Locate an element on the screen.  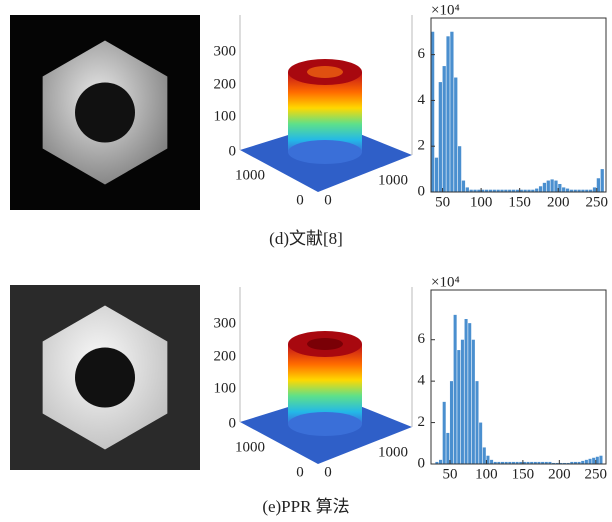
caption: (d)文献[8] is located at coordinates (306, 238).